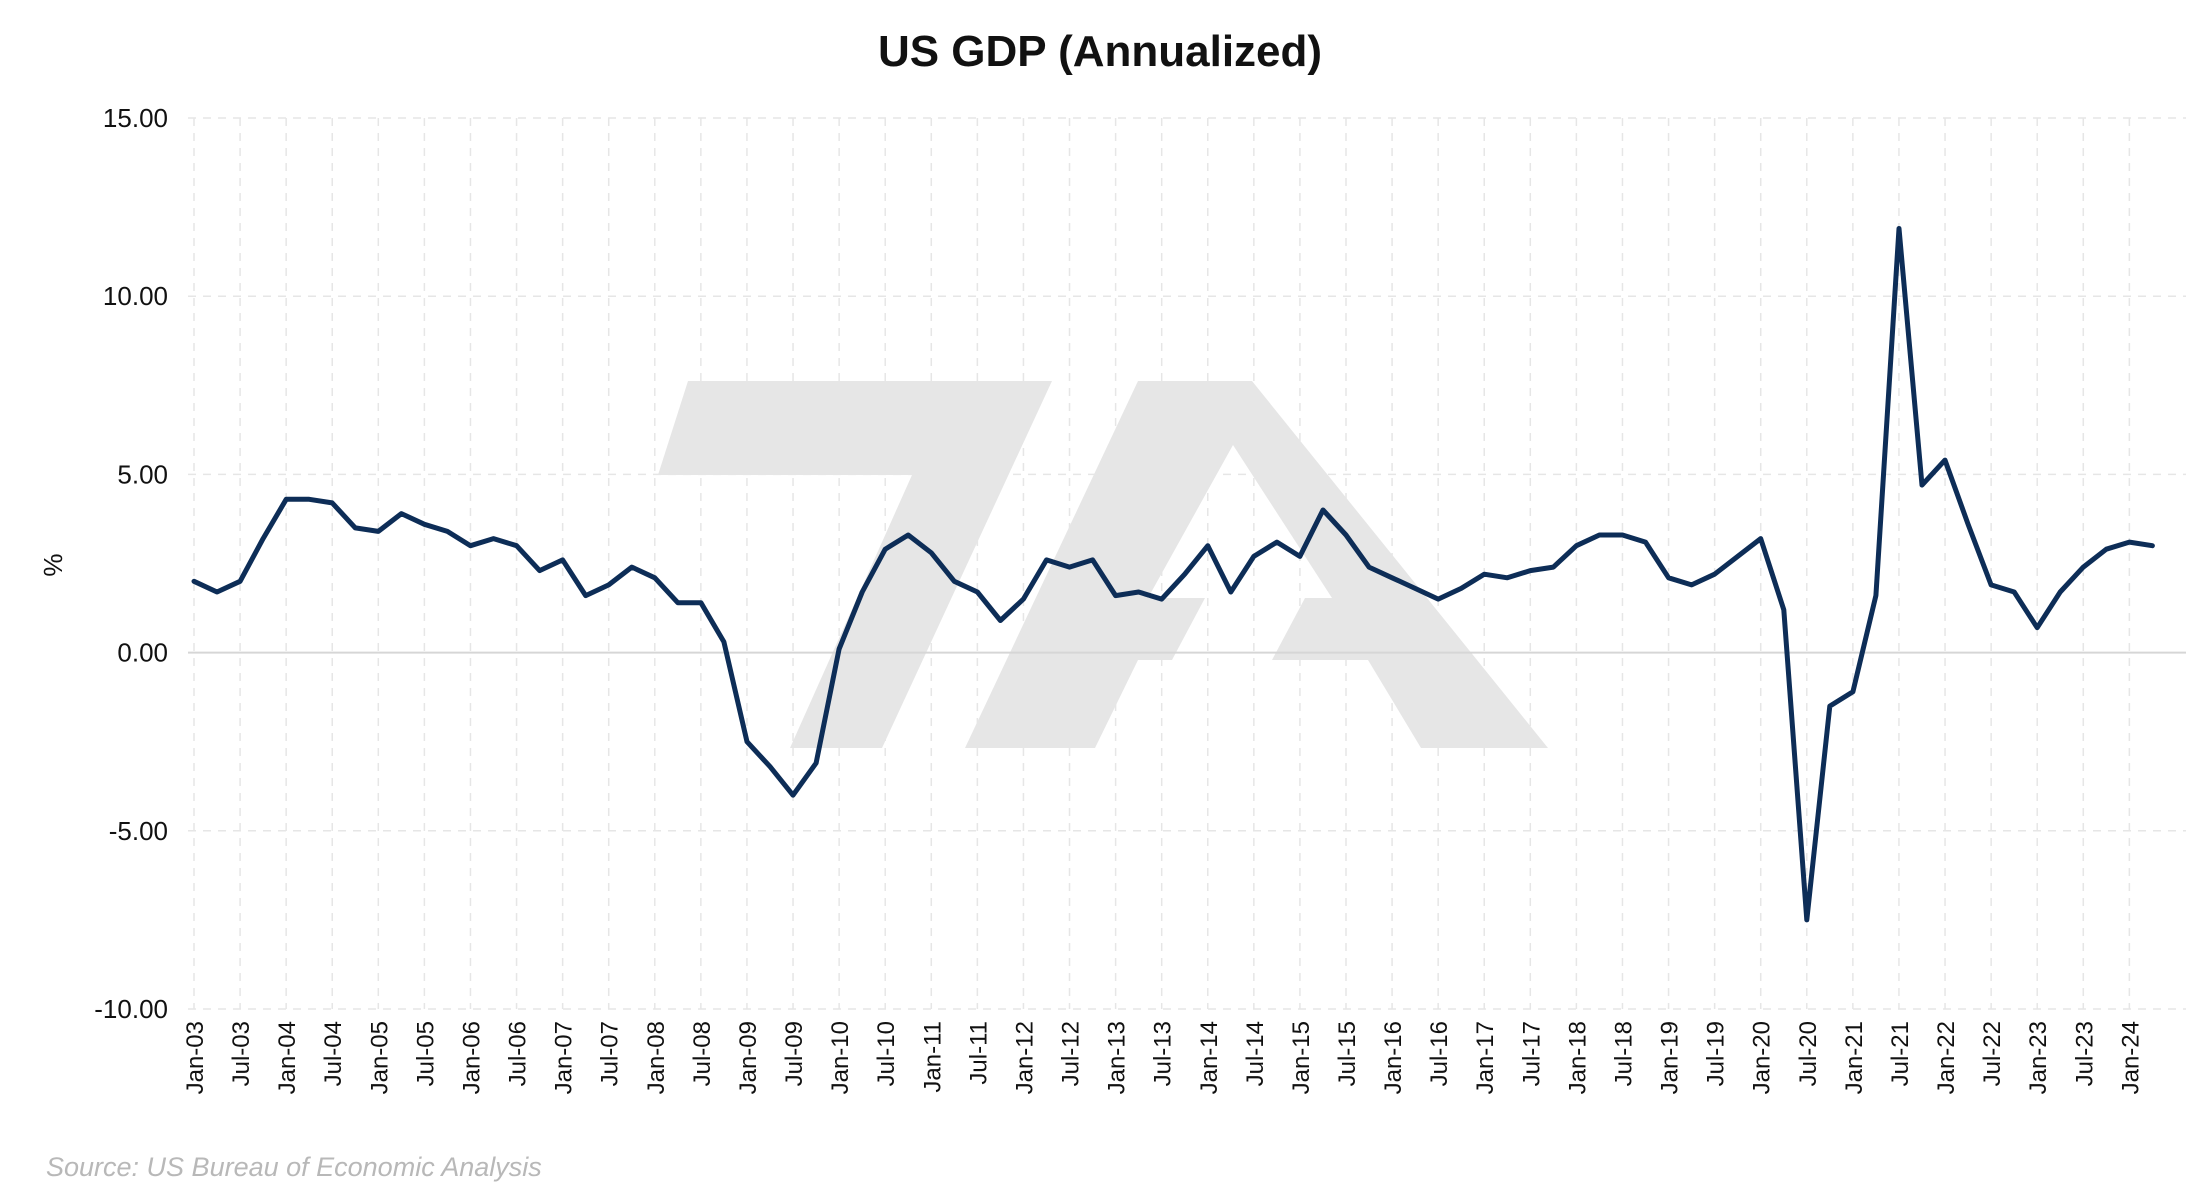 Image resolution: width=2200 pixels, height=1200 pixels. Describe the element at coordinates (1301, 1057) in the screenshot. I see `x-tick-label: Jan-15` at that location.